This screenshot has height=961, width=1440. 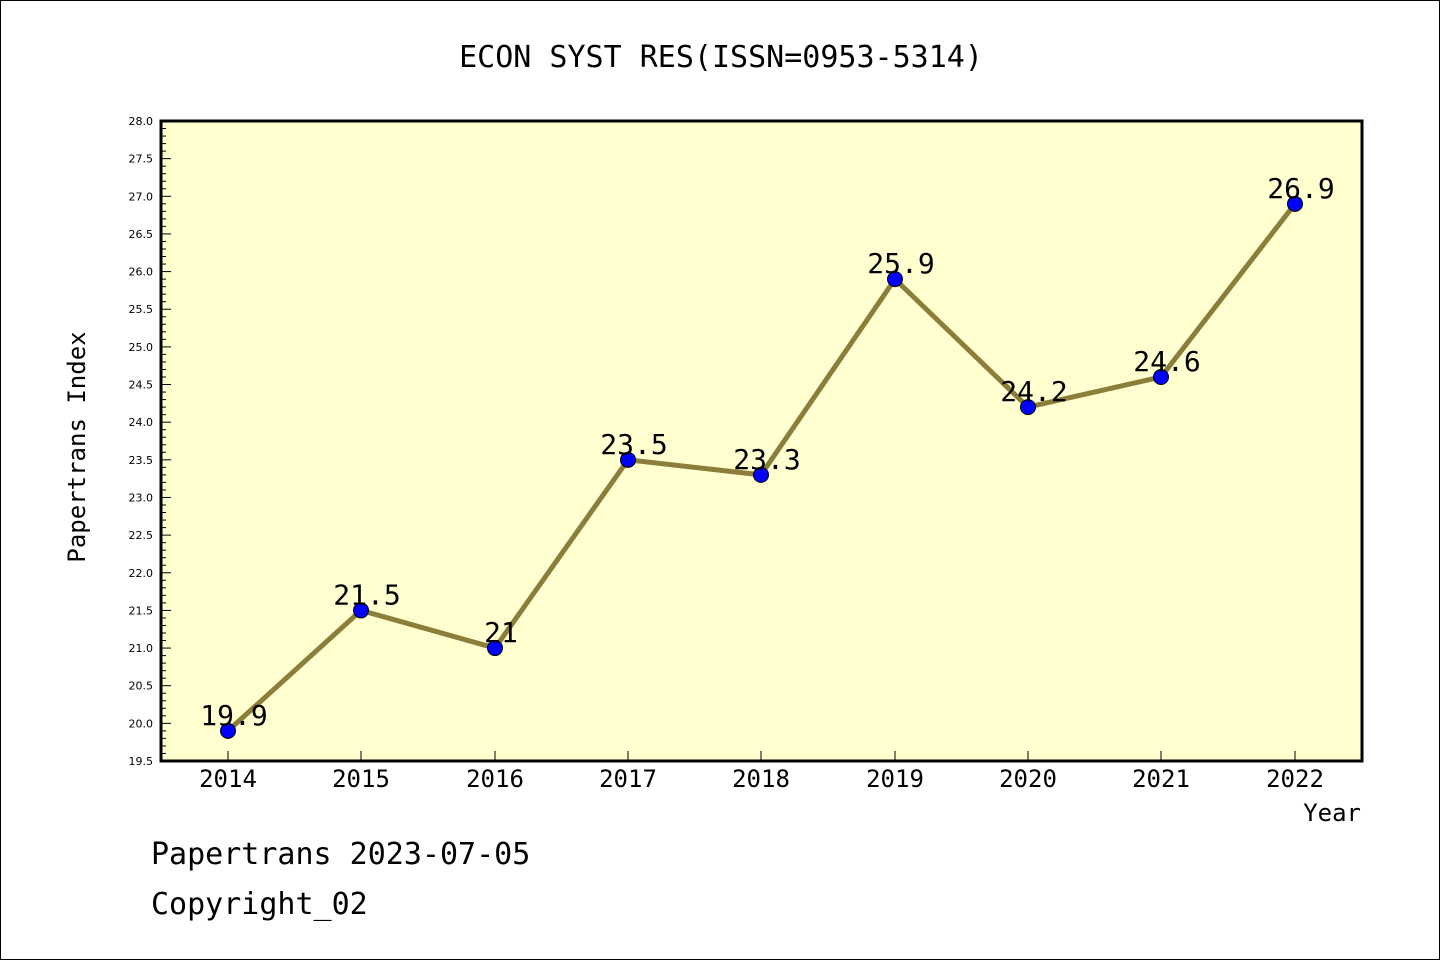 What do you see at coordinates (628, 459) in the screenshot?
I see `data-point-2017` at bounding box center [628, 459].